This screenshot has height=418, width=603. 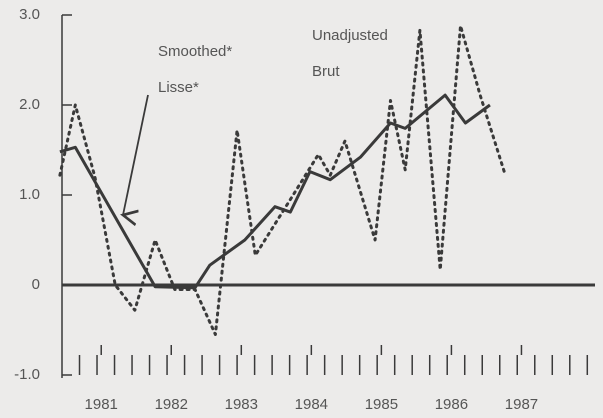 What do you see at coordinates (101, 404) in the screenshot?
I see `x-tick-label: 1981` at bounding box center [101, 404].